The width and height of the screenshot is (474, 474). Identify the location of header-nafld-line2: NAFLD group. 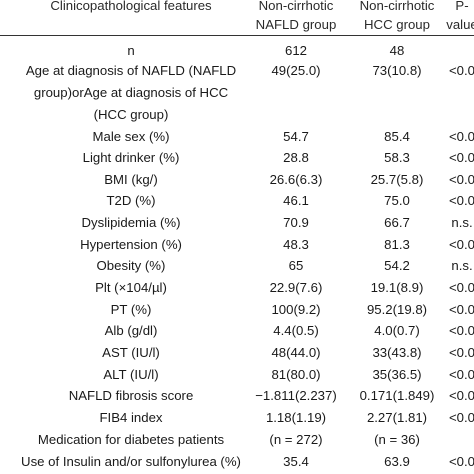
(296, 24).